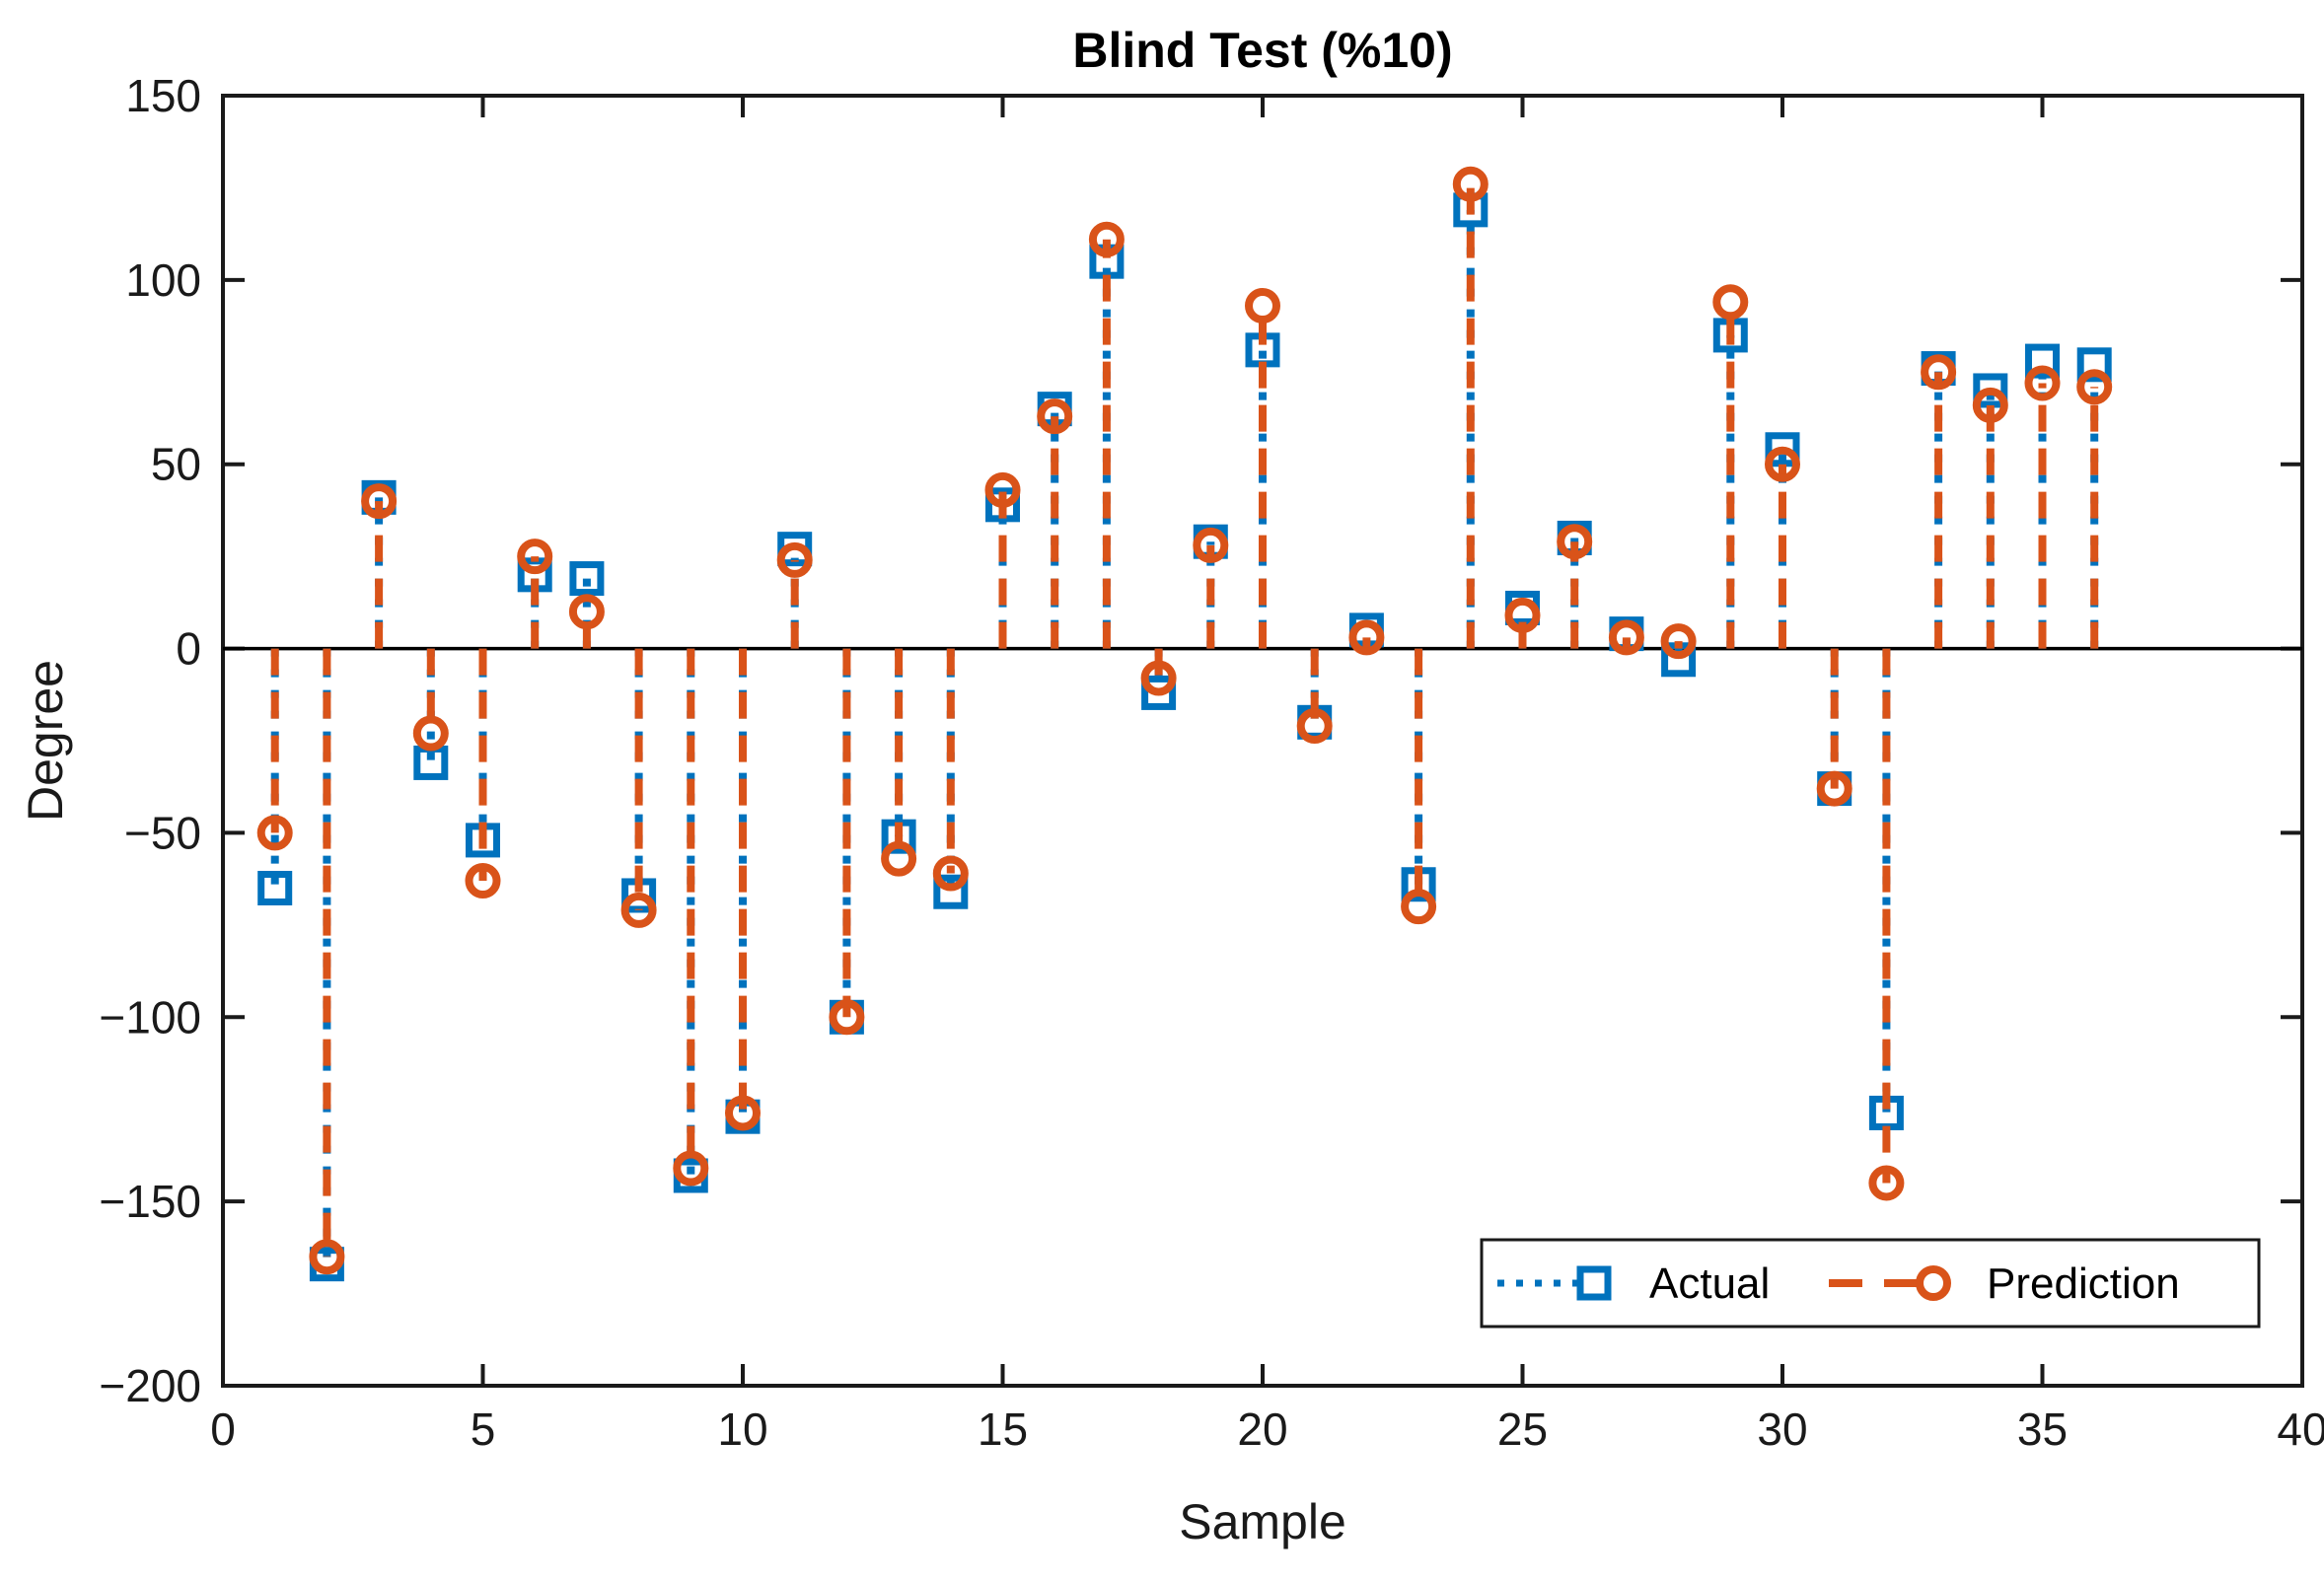  What do you see at coordinates (1782, 1429) in the screenshot?
I see `x-tick-label: 30` at bounding box center [1782, 1429].